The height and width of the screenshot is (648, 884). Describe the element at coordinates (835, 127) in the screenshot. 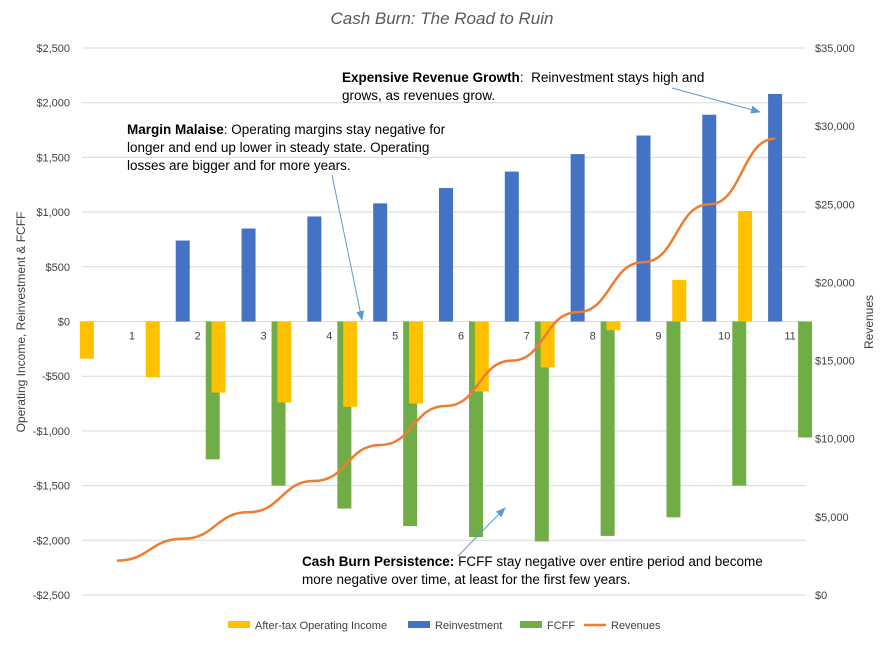

I see `right-tick-label: $30,000` at that location.